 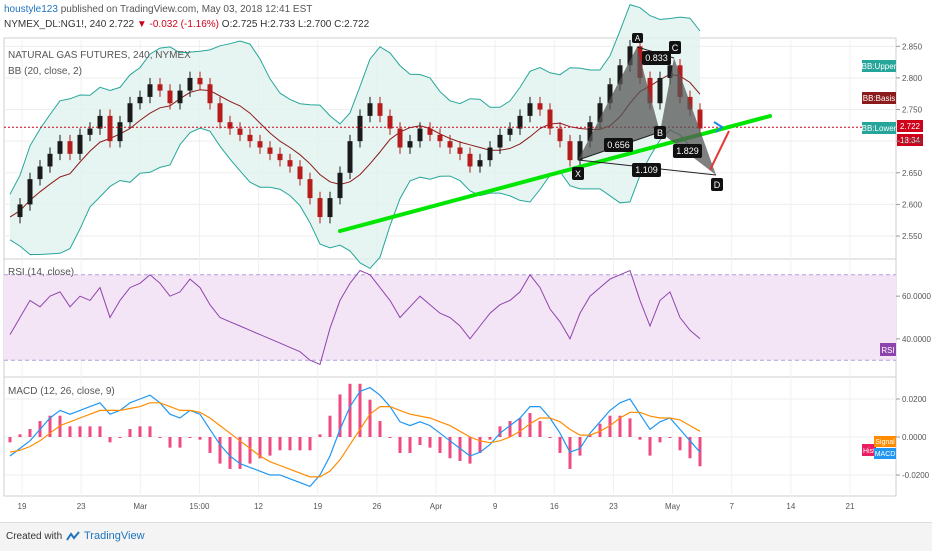 I want to click on pattern-bcd, so click(x=688, y=116).